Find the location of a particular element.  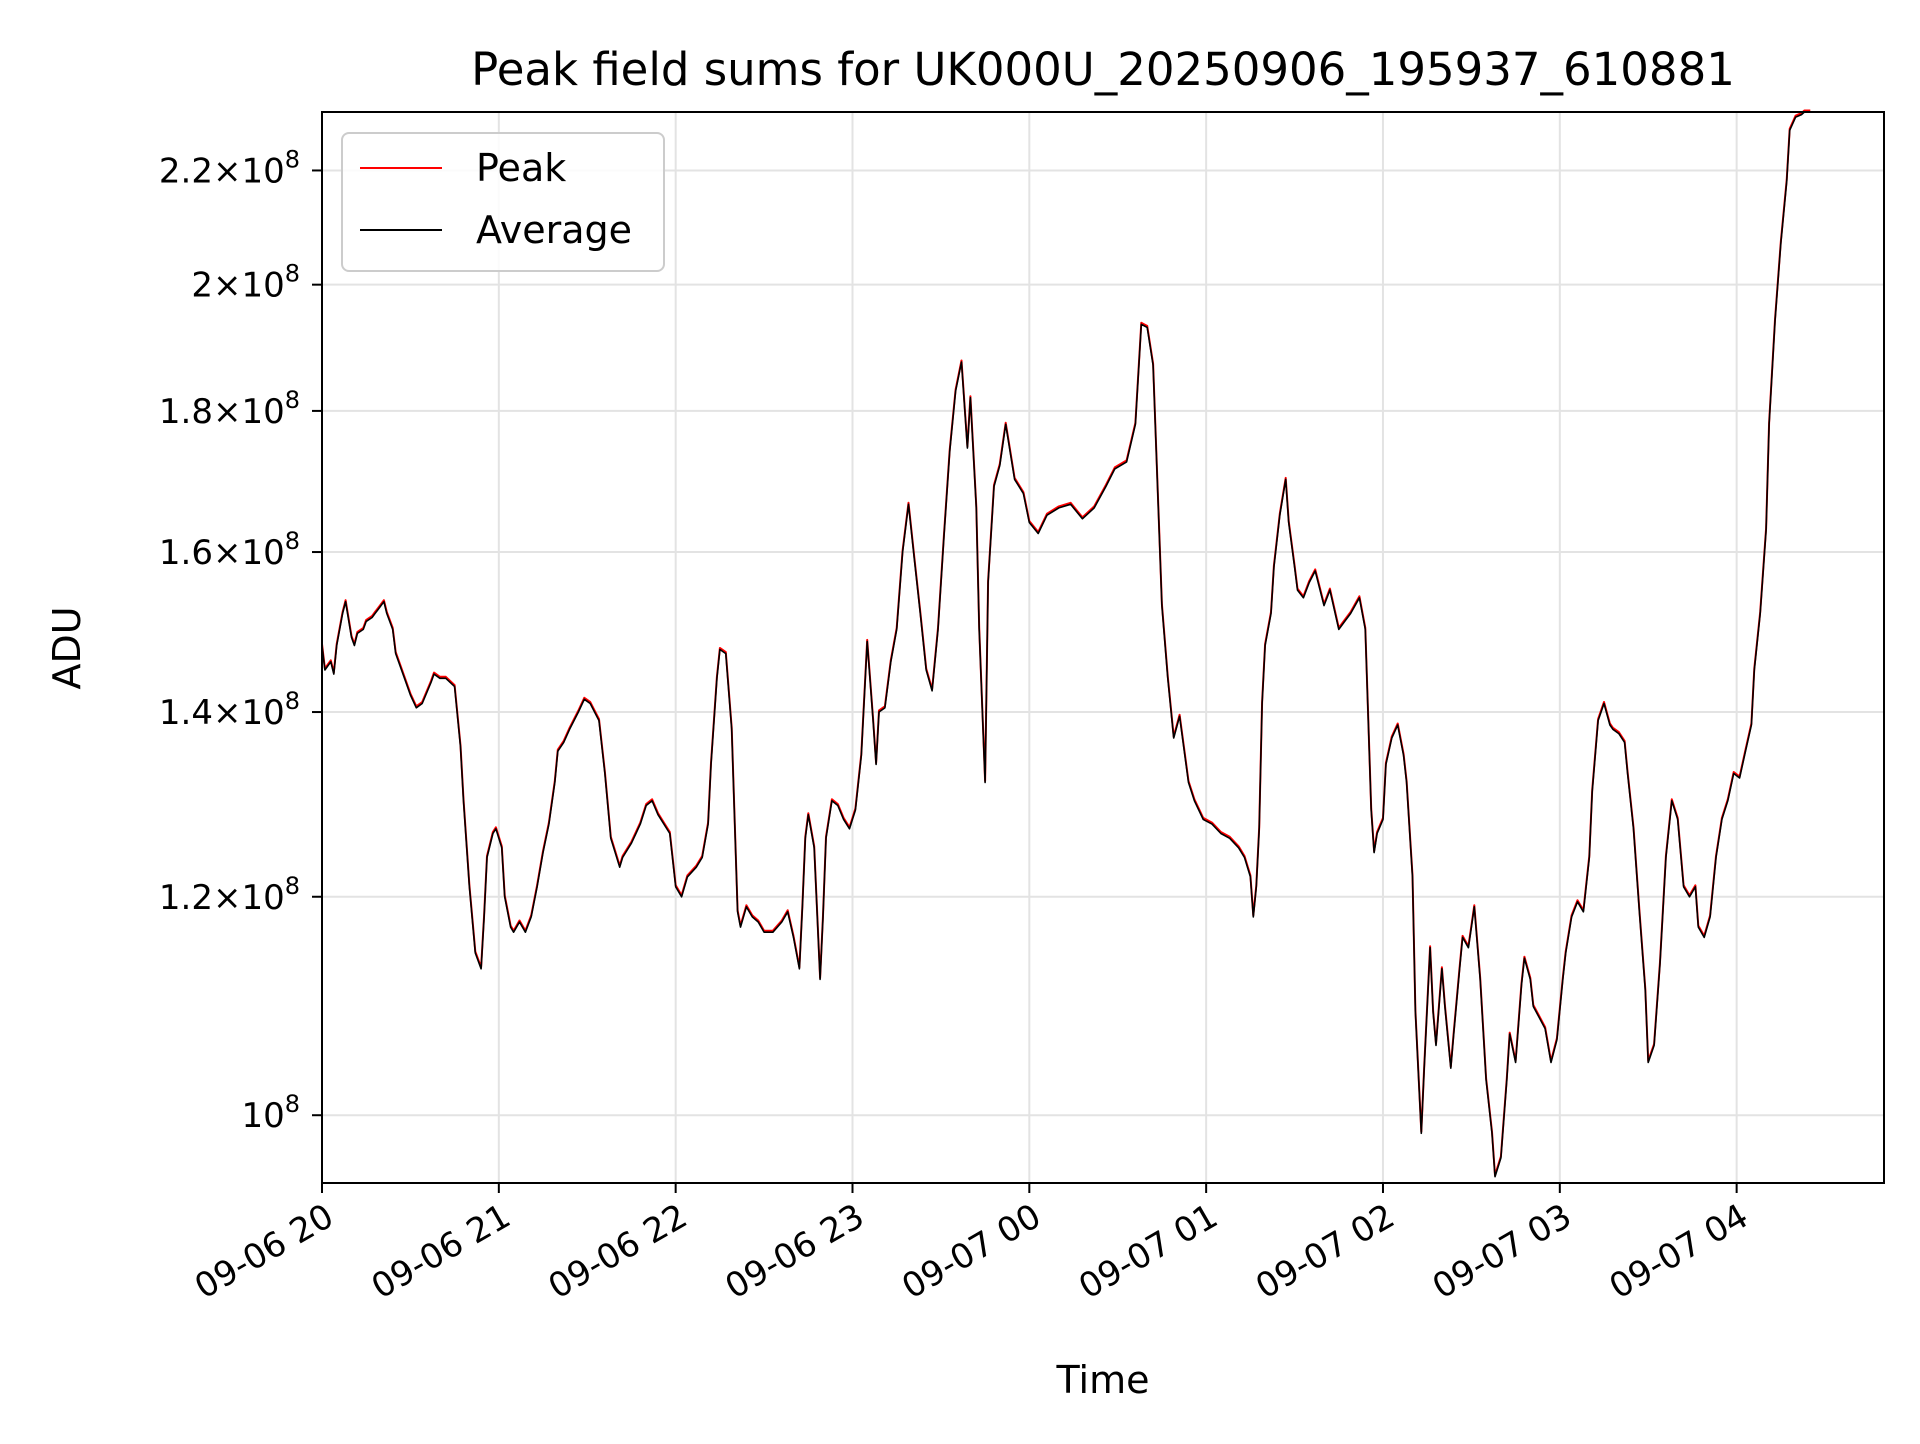

y-tick-label: 1.8×108 is located at coordinates (229, 409).